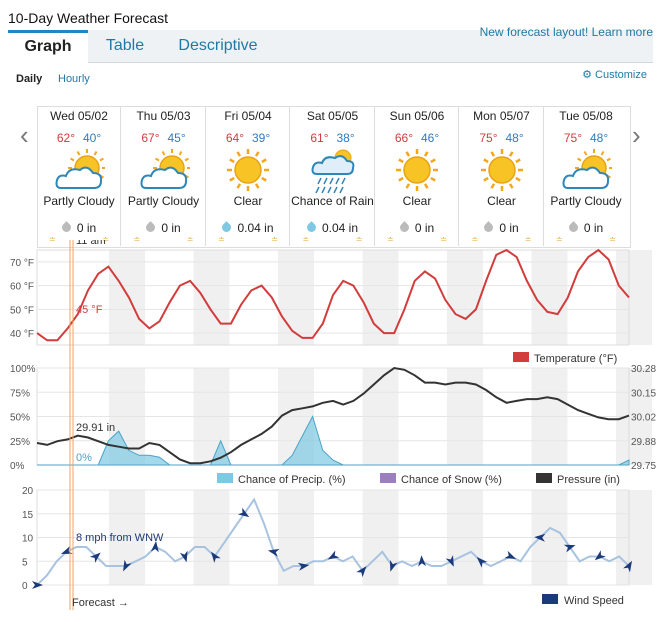 The image size is (661, 633). I want to click on y-tick-label: 70 °F, so click(22, 263).